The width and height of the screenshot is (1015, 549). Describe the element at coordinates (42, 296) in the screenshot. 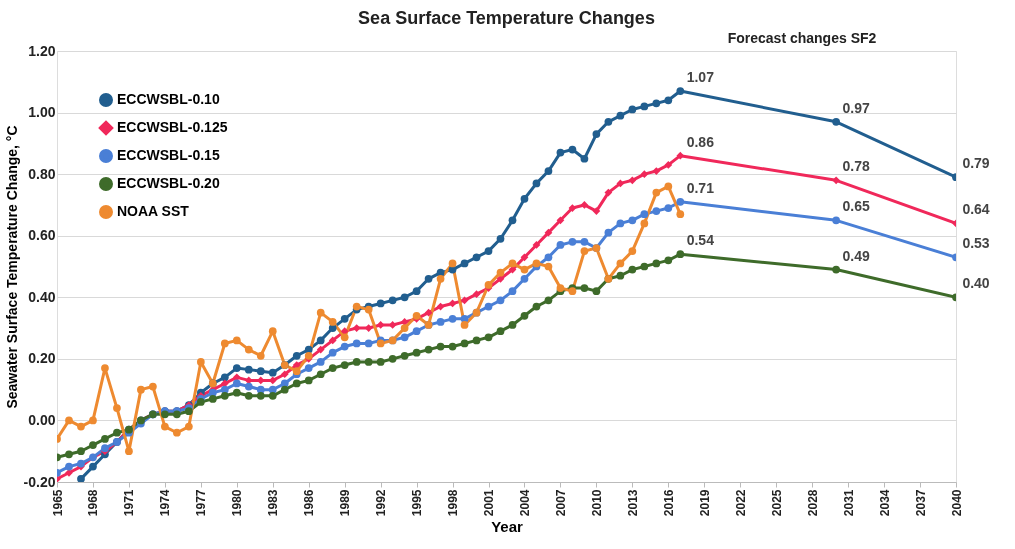

I see `y-tick-label: 0.40` at that location.